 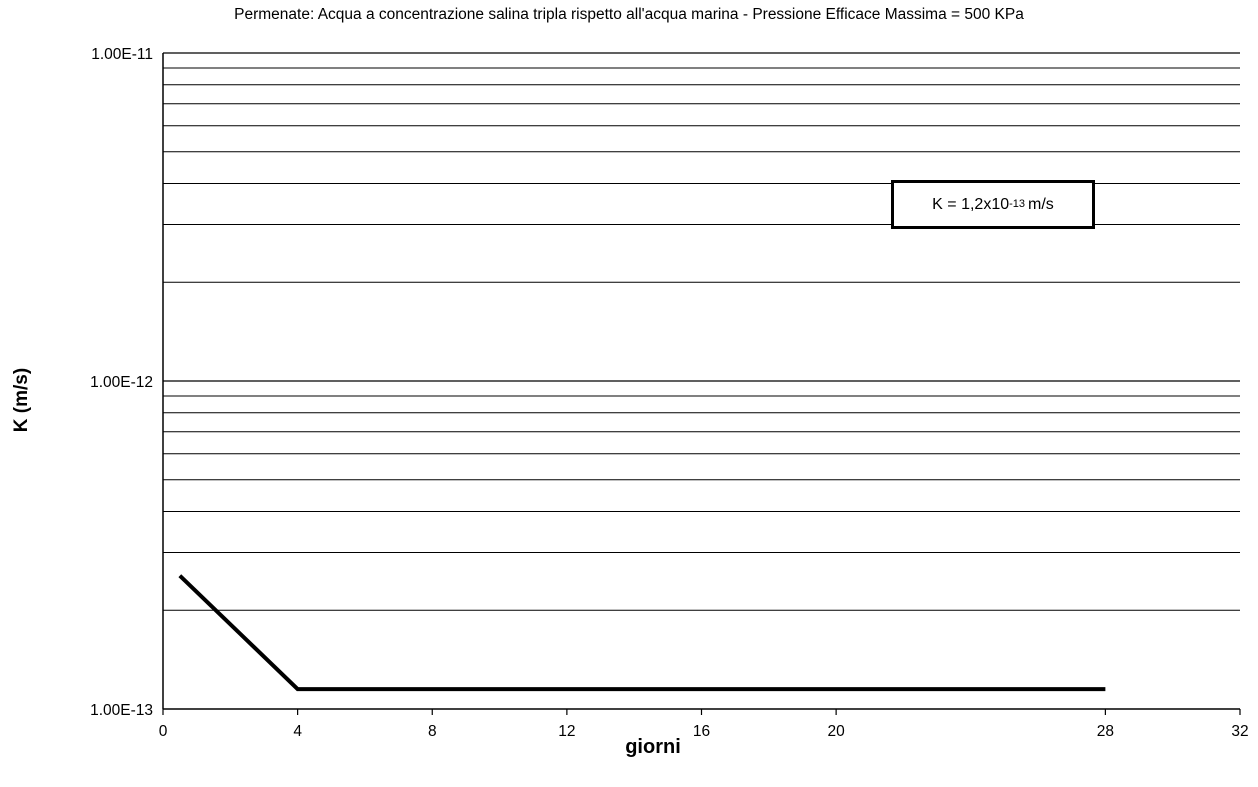 What do you see at coordinates (432, 731) in the screenshot?
I see `x-tick-label: 8` at bounding box center [432, 731].